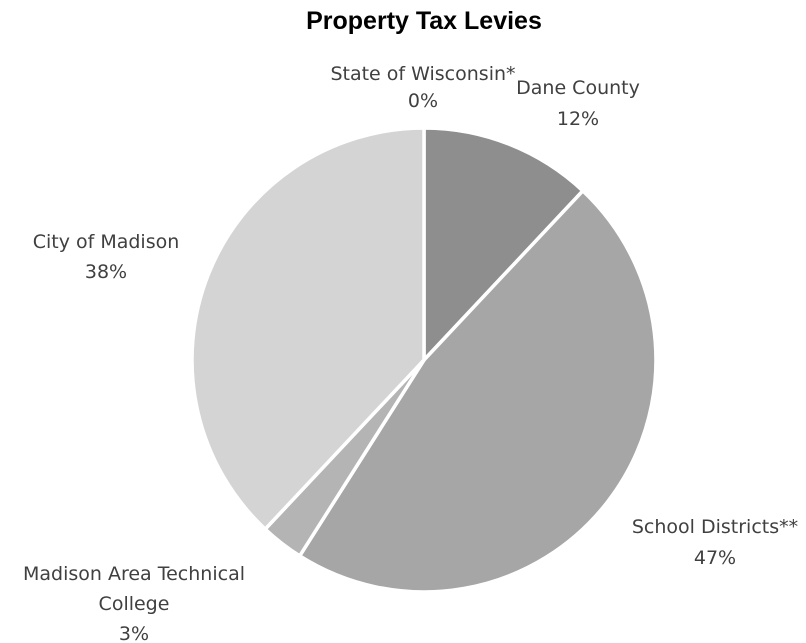  Describe the element at coordinates (578, 103) in the screenshot. I see `slice-label-dane-county: Dane County 12%` at that location.